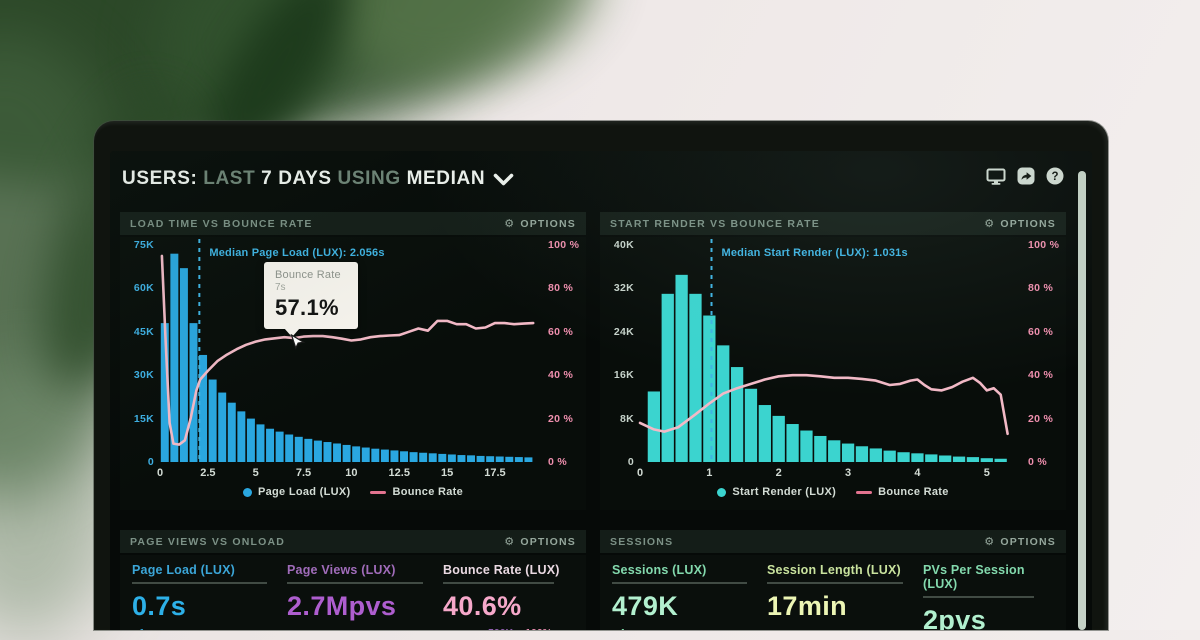 The width and height of the screenshot is (1200, 640). I want to click on x-axis-tick: 1, so click(709, 473).